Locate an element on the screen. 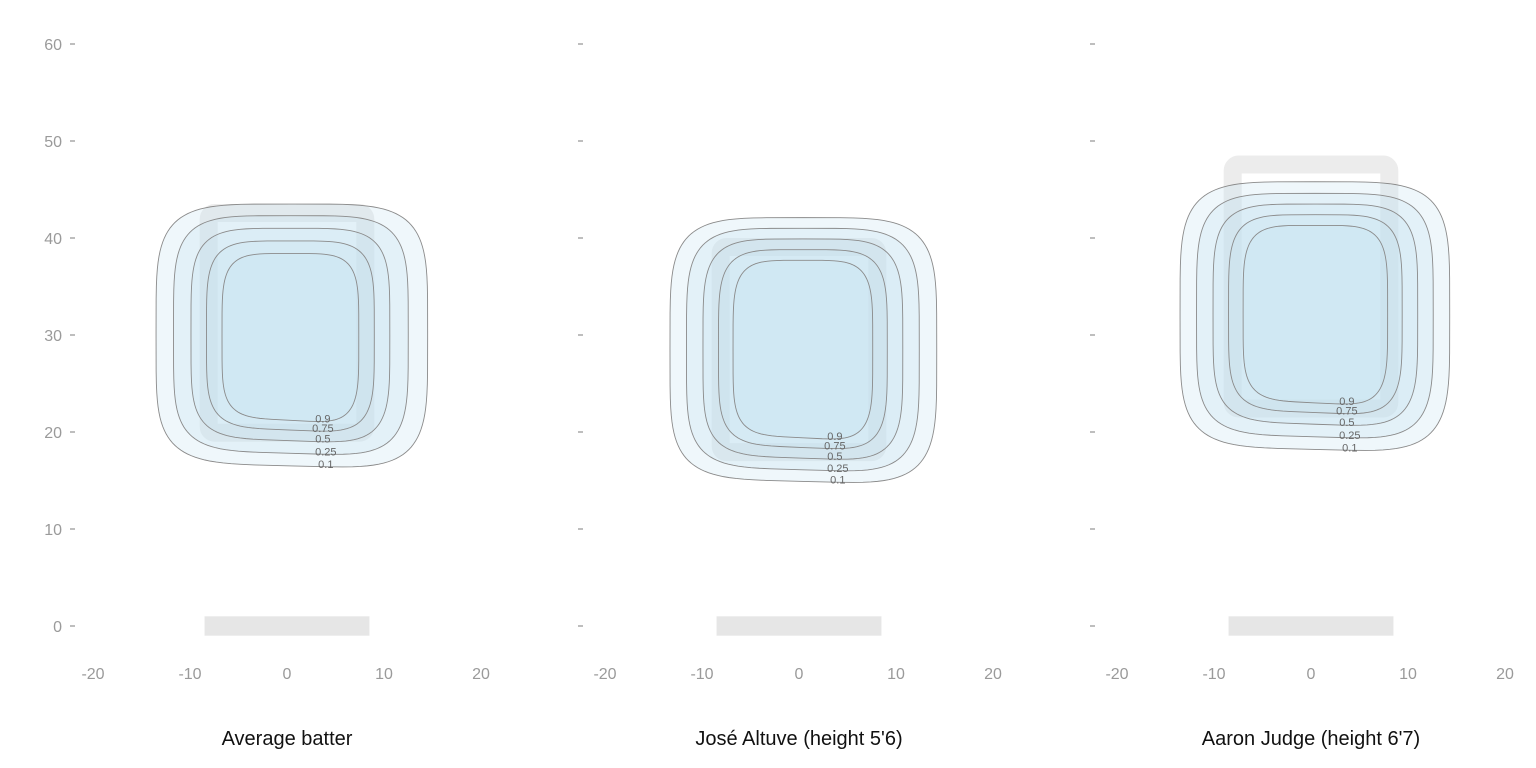 The image size is (1536, 768). y-tick-label: 50 is located at coordinates (53, 142).